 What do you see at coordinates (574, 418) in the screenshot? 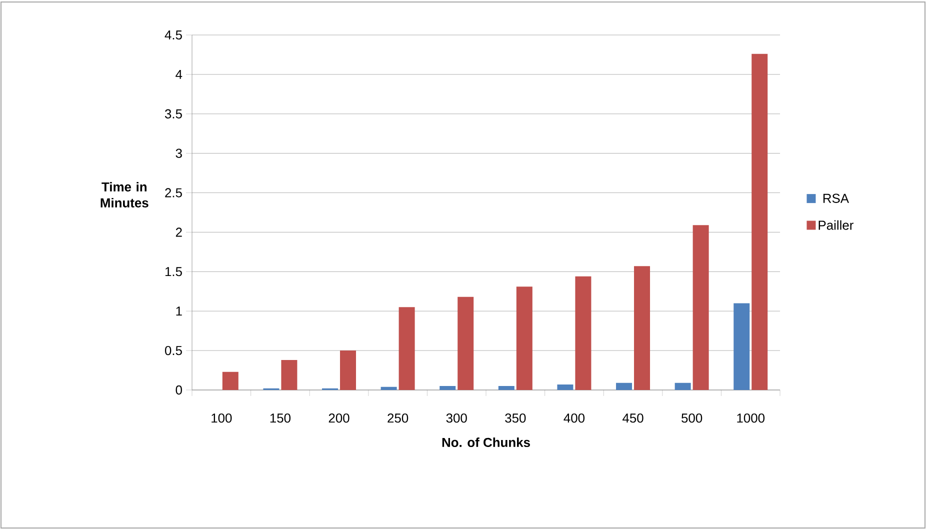
I see `x-tick-label: 400` at bounding box center [574, 418].